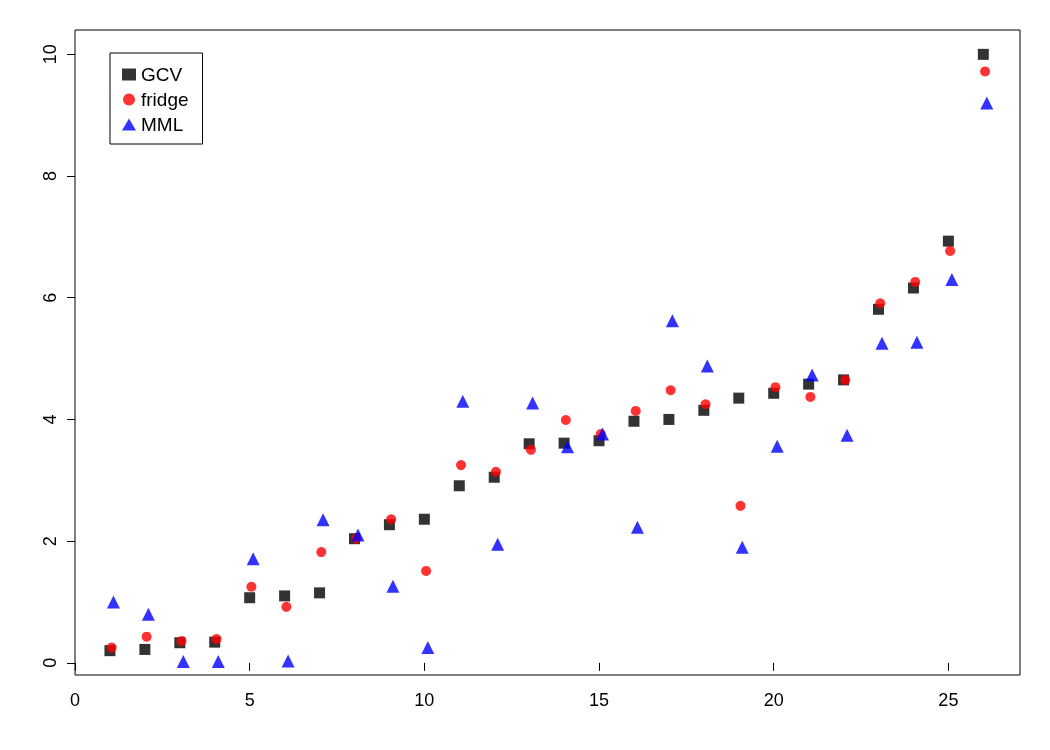 The height and width of the screenshot is (750, 1050). Describe the element at coordinates (948, 700) in the screenshot. I see `x-tick-label: 25` at that location.